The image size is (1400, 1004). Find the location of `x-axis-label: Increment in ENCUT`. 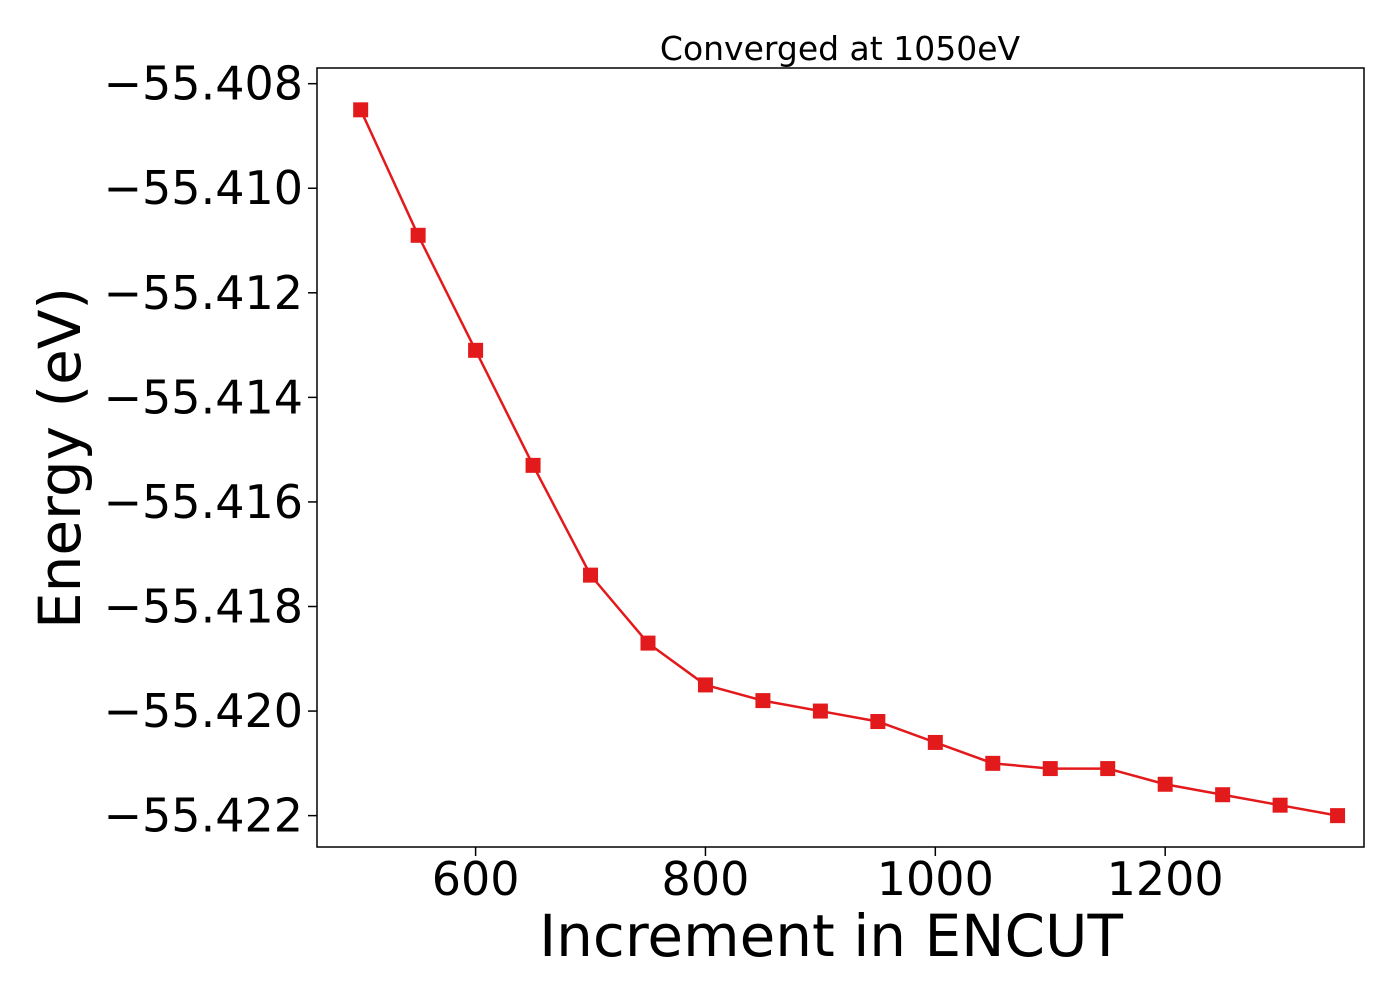

x-axis-label: Increment in ENCUT is located at coordinates (831, 936).